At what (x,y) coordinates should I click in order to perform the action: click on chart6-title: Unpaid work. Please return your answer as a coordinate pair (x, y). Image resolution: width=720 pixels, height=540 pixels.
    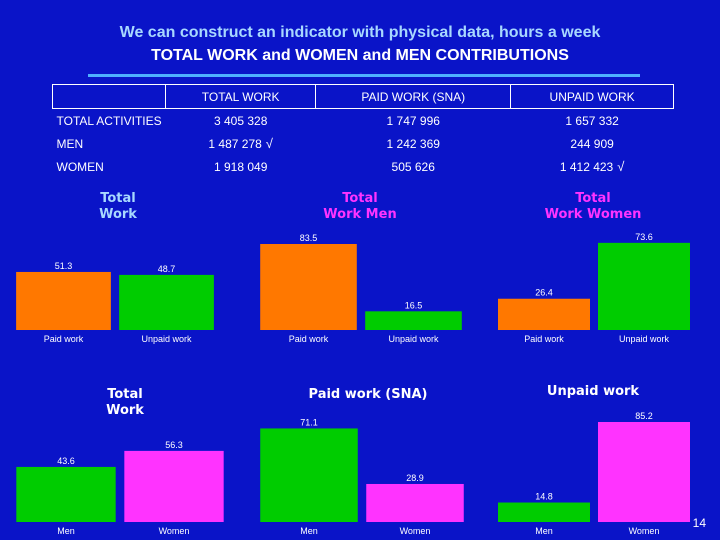
    Looking at the image, I should click on (593, 392).